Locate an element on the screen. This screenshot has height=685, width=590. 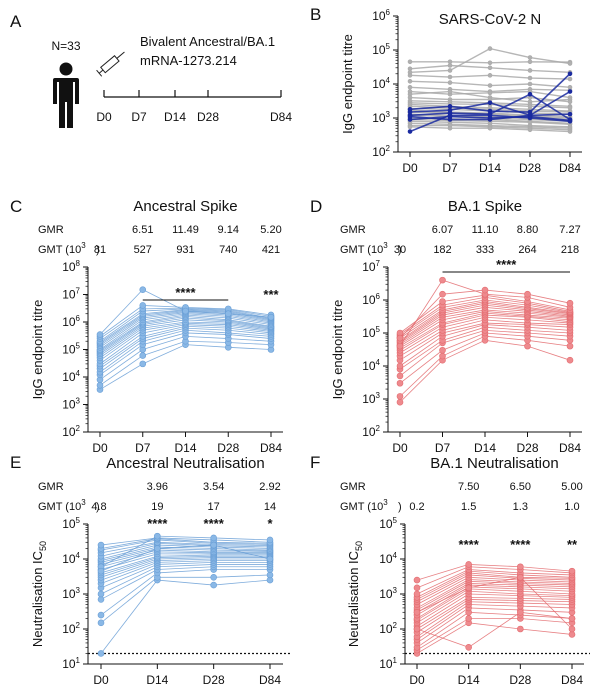
panel-f-gmt-label-close: ) is located at coordinates (400, 507).